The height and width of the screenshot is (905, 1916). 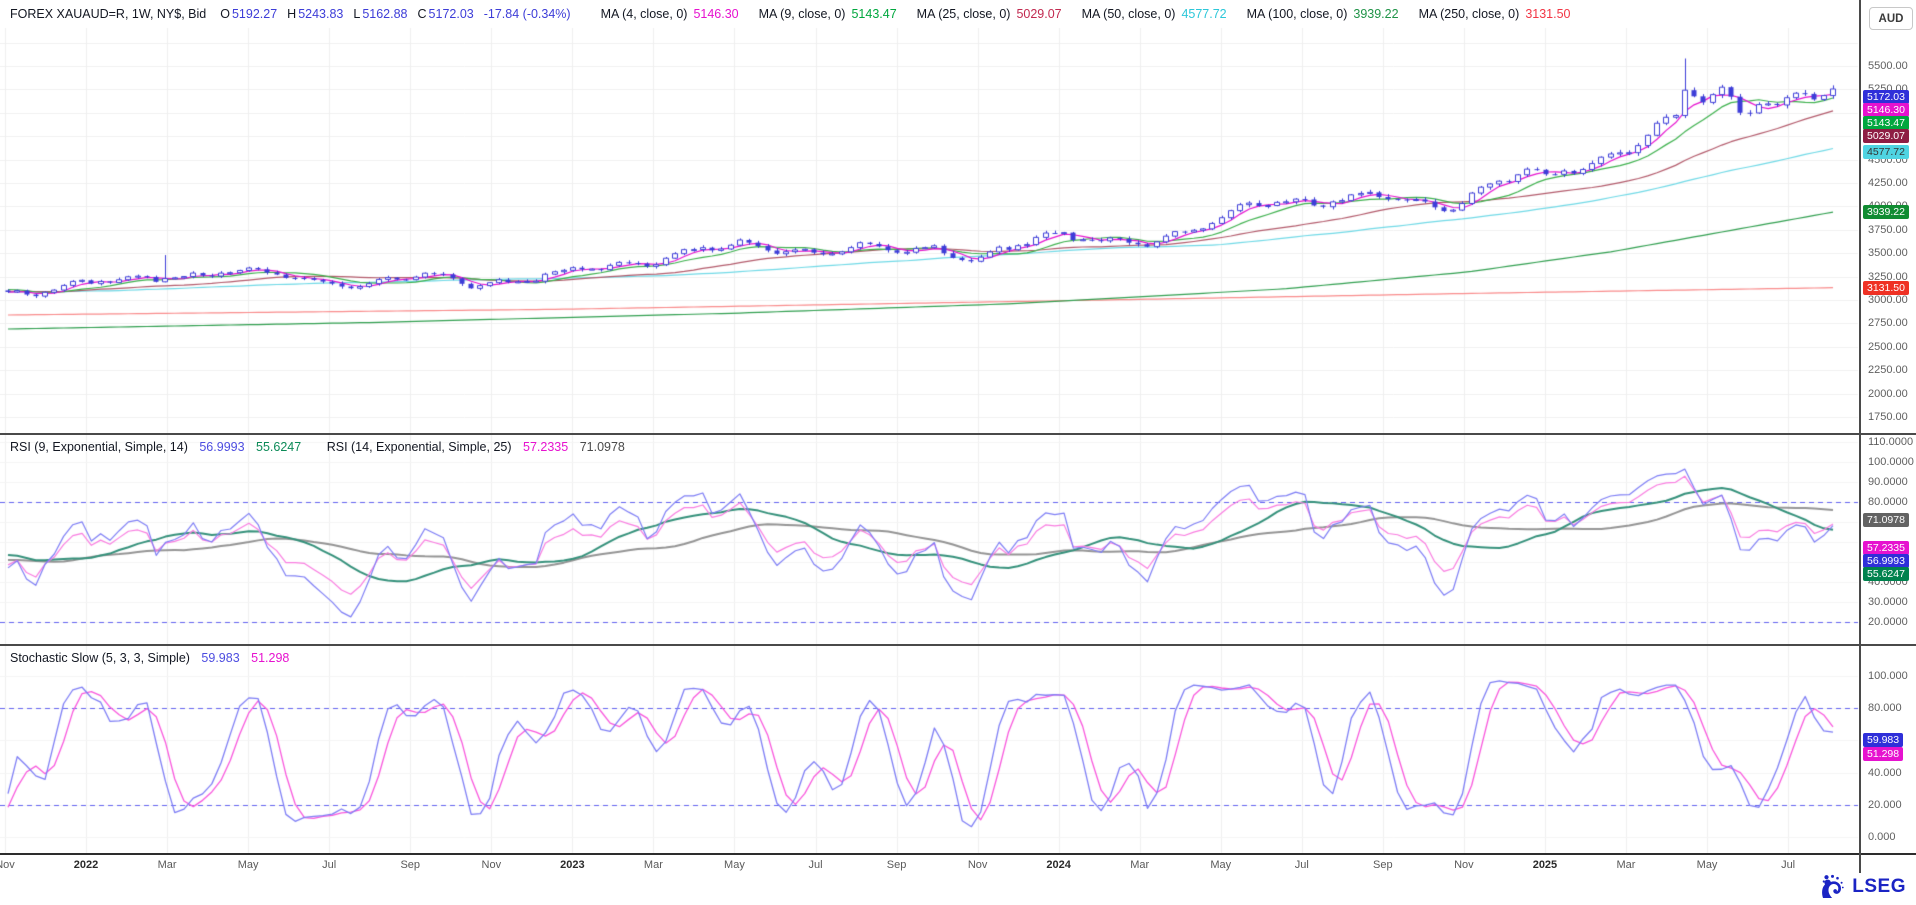 What do you see at coordinates (1886, 560) in the screenshot?
I see `price-label-badge: 56.9993` at bounding box center [1886, 560].